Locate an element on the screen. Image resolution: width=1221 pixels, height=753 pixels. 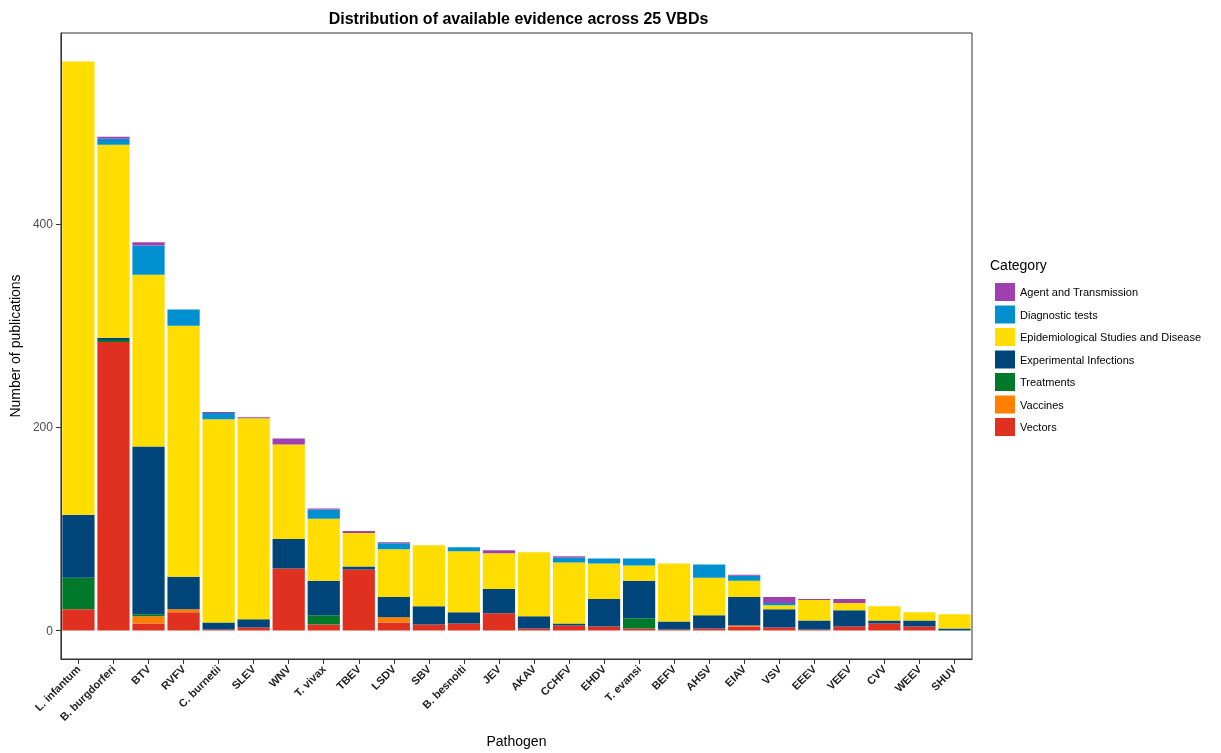
legend-label: Diagnostic tests is located at coordinates (1059, 314).